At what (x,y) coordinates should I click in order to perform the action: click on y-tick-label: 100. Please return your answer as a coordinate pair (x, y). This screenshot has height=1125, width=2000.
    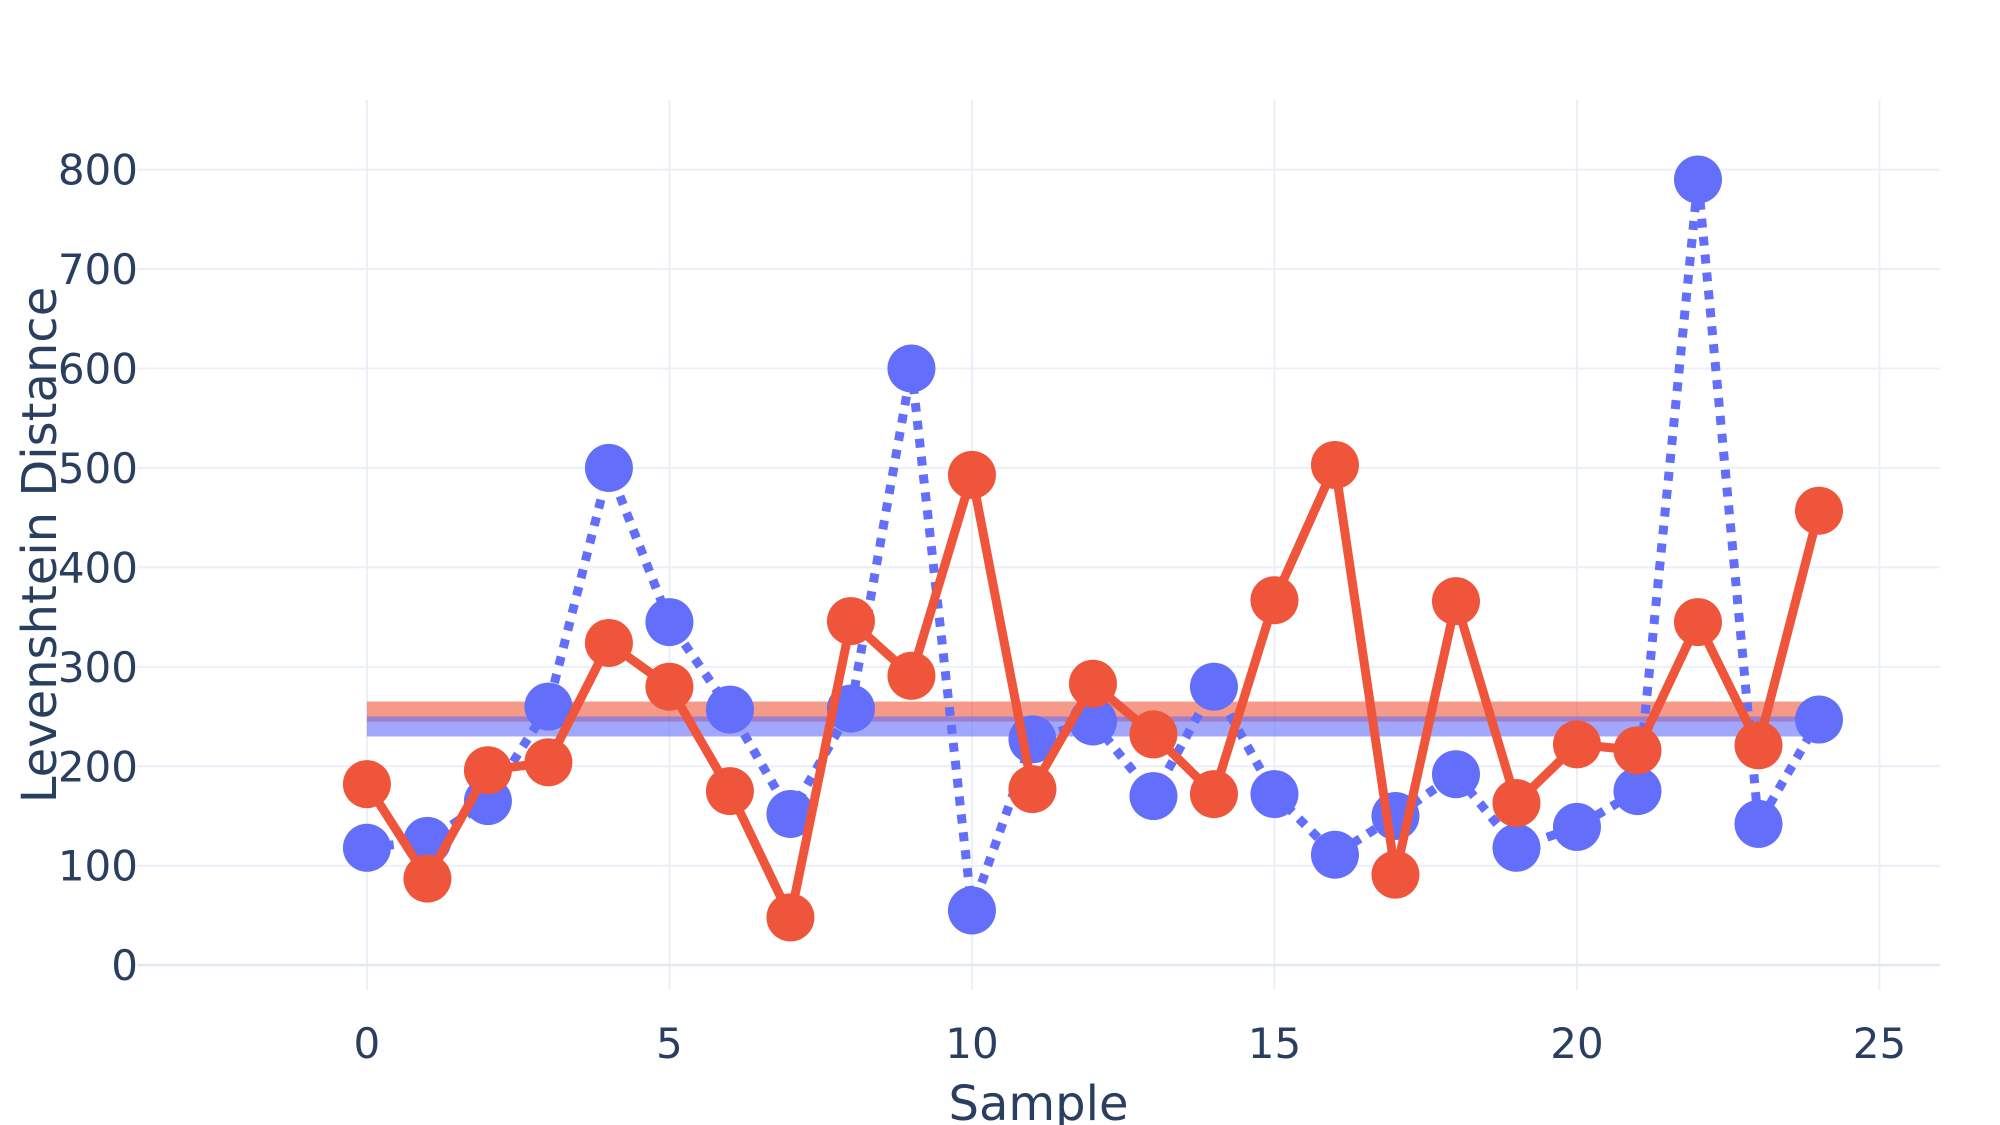
    Looking at the image, I should click on (98, 866).